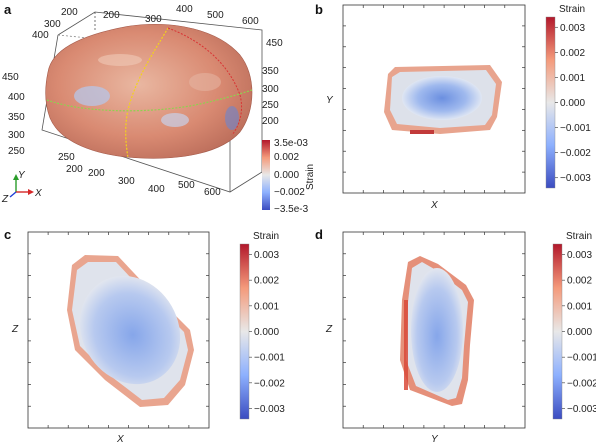 The width and height of the screenshot is (596, 442). I want to click on panel-a-label: a, so click(8, 9).